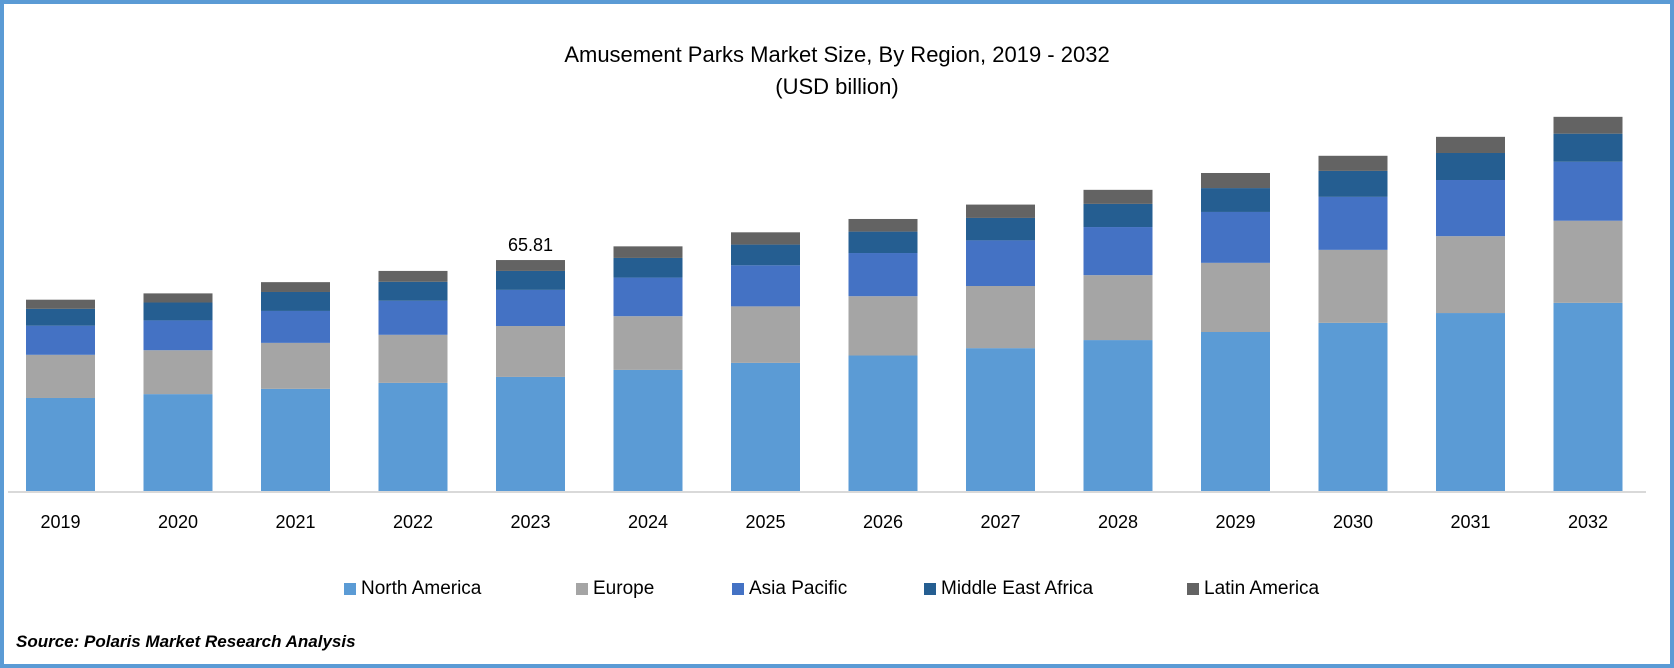 The width and height of the screenshot is (1674, 668). Describe the element at coordinates (1470, 275) in the screenshot. I see `bar-segment-europe-2031` at that location.